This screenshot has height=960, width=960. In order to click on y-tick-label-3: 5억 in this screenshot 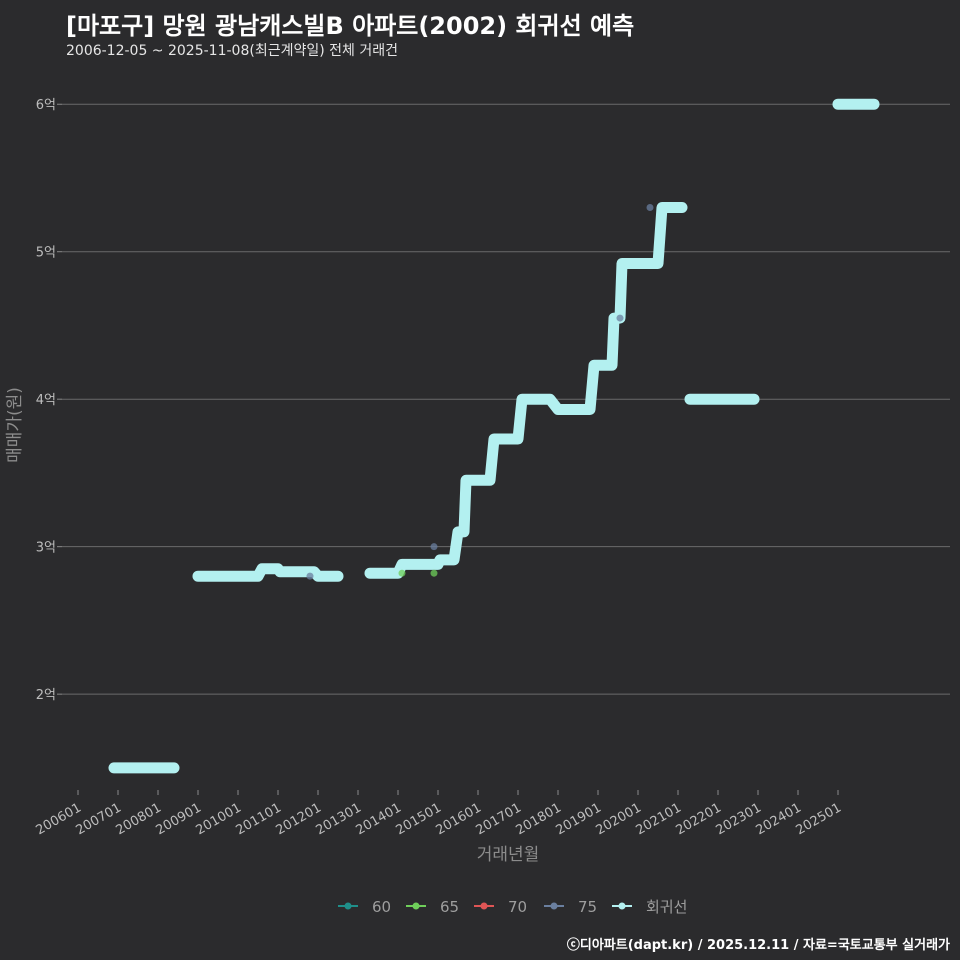, I will do `click(46, 253)`.